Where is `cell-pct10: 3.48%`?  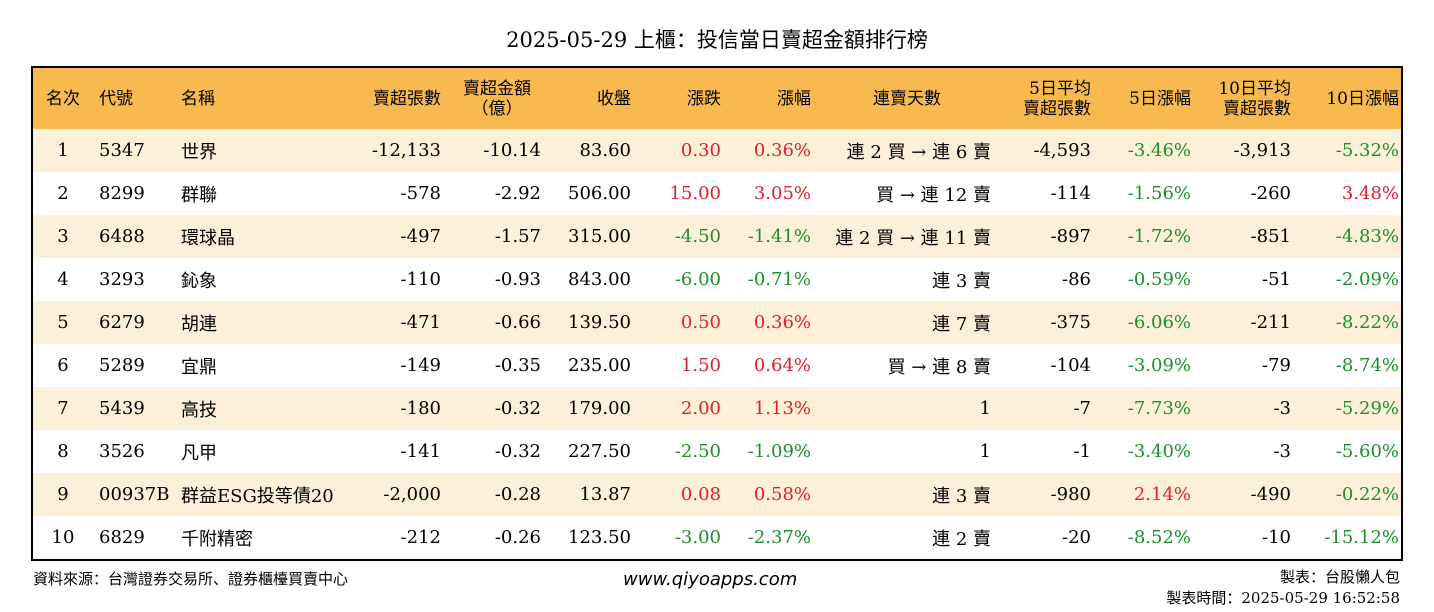
cell-pct10: 3.48% is located at coordinates (1370, 193).